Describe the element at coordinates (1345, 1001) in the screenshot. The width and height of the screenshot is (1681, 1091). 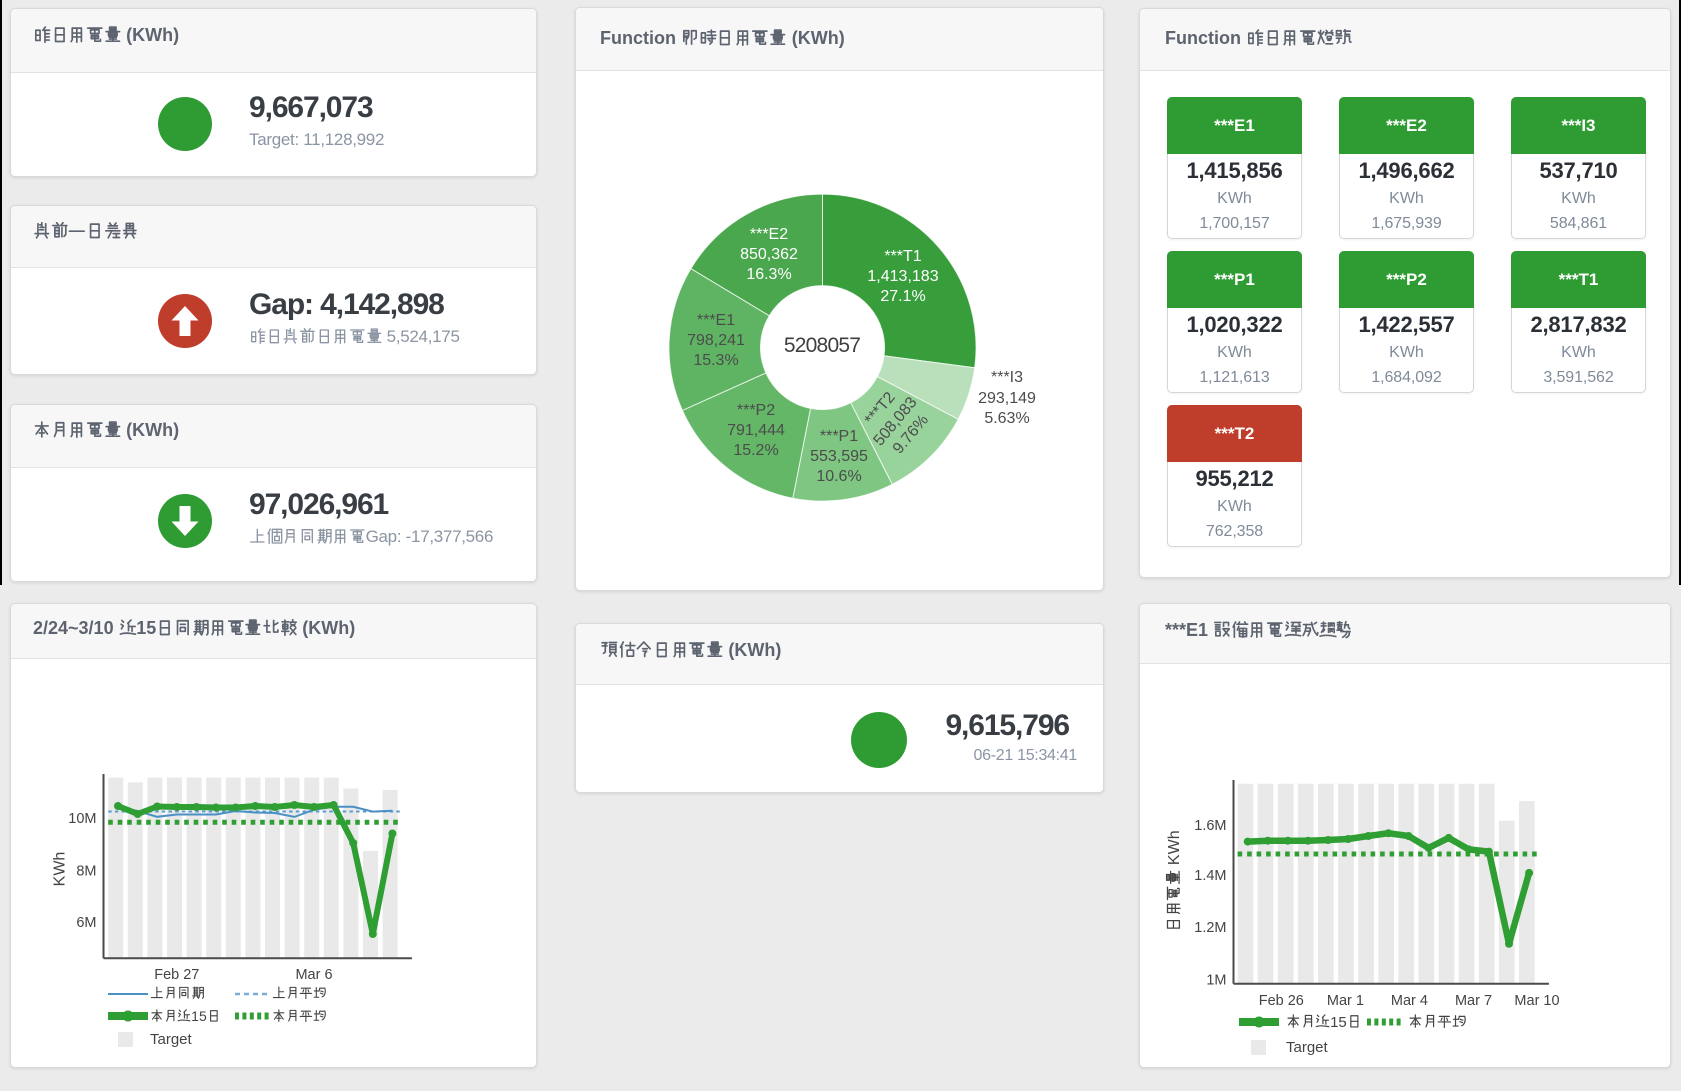
I see `svg-text: Mar 1` at that location.